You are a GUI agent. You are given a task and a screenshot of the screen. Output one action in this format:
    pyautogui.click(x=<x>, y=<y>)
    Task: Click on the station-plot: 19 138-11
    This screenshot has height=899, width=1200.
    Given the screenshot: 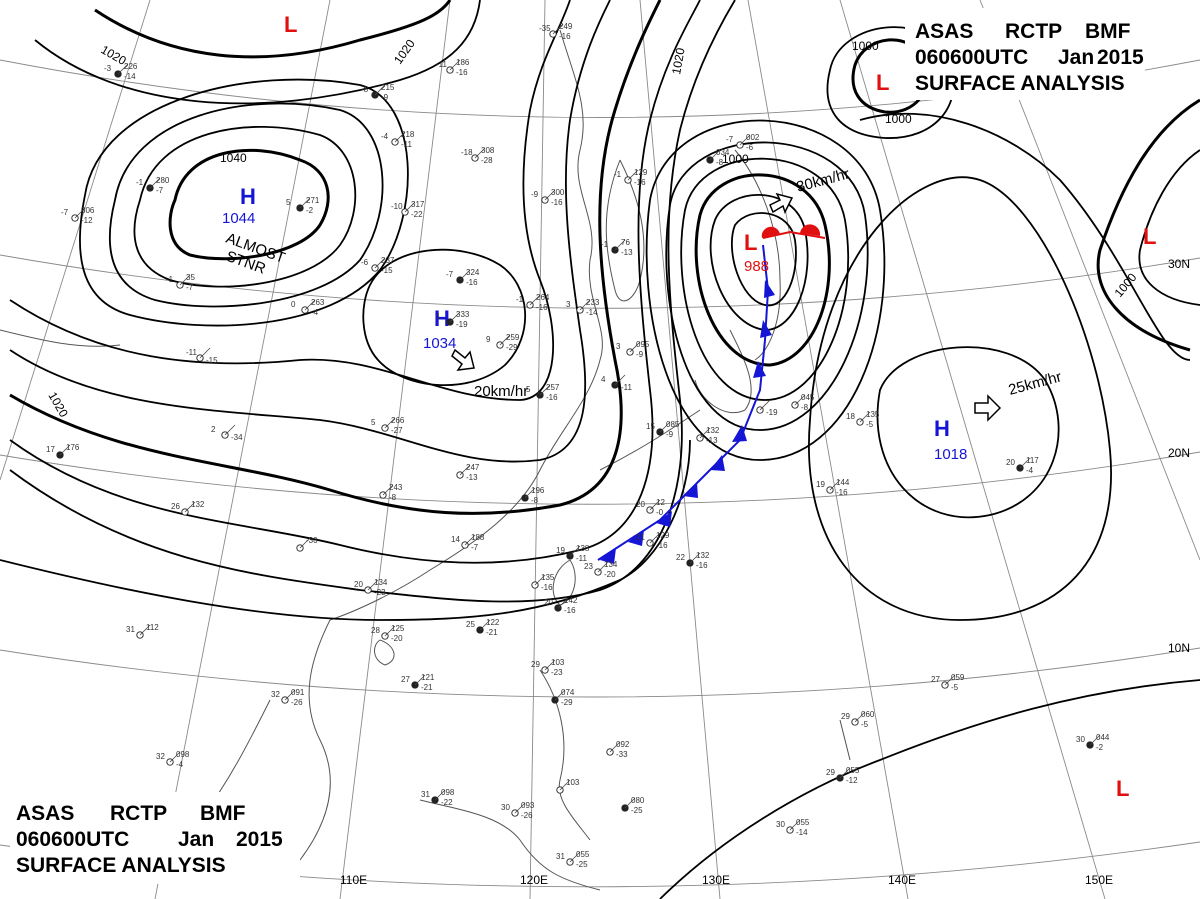 What is the action you would take?
    pyautogui.click(x=573, y=553)
    